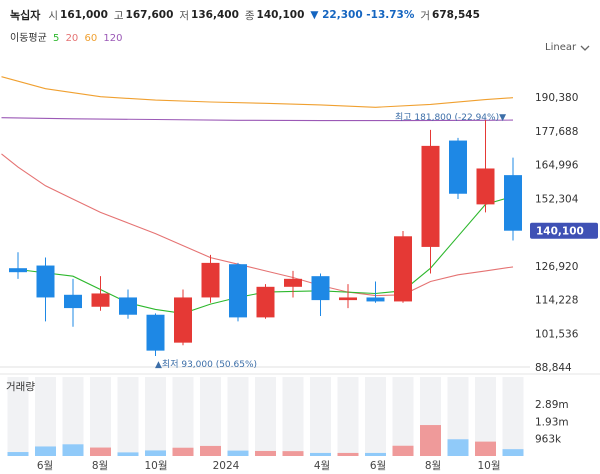 The image size is (600, 474). I want to click on ma20-label: 20, so click(72, 38).